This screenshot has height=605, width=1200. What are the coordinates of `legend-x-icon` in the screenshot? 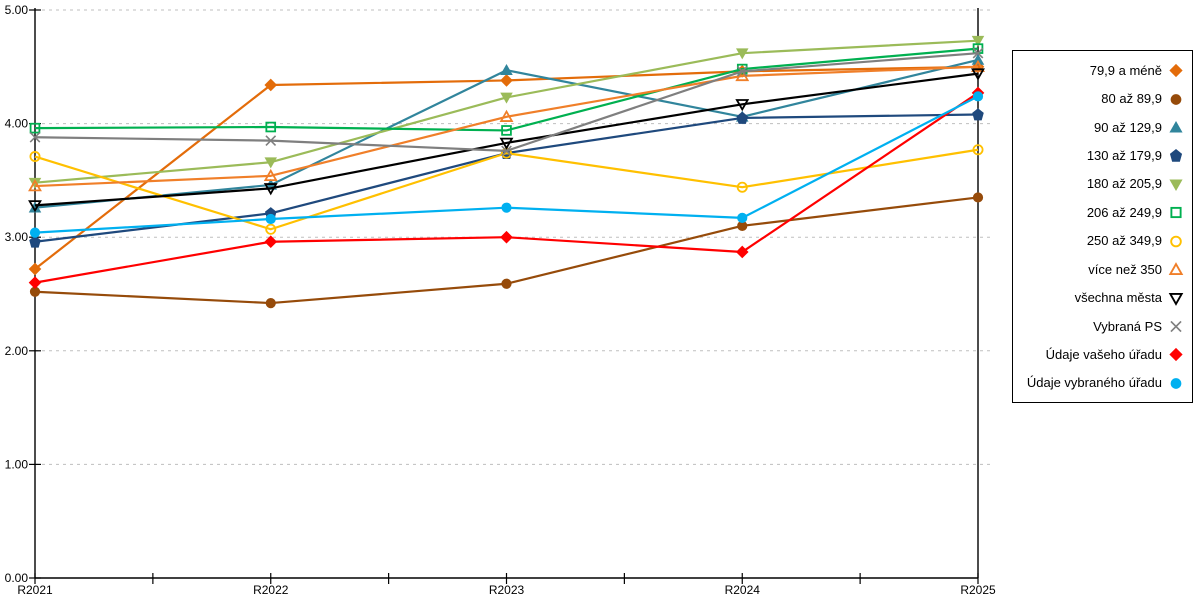 It's located at (1176, 326).